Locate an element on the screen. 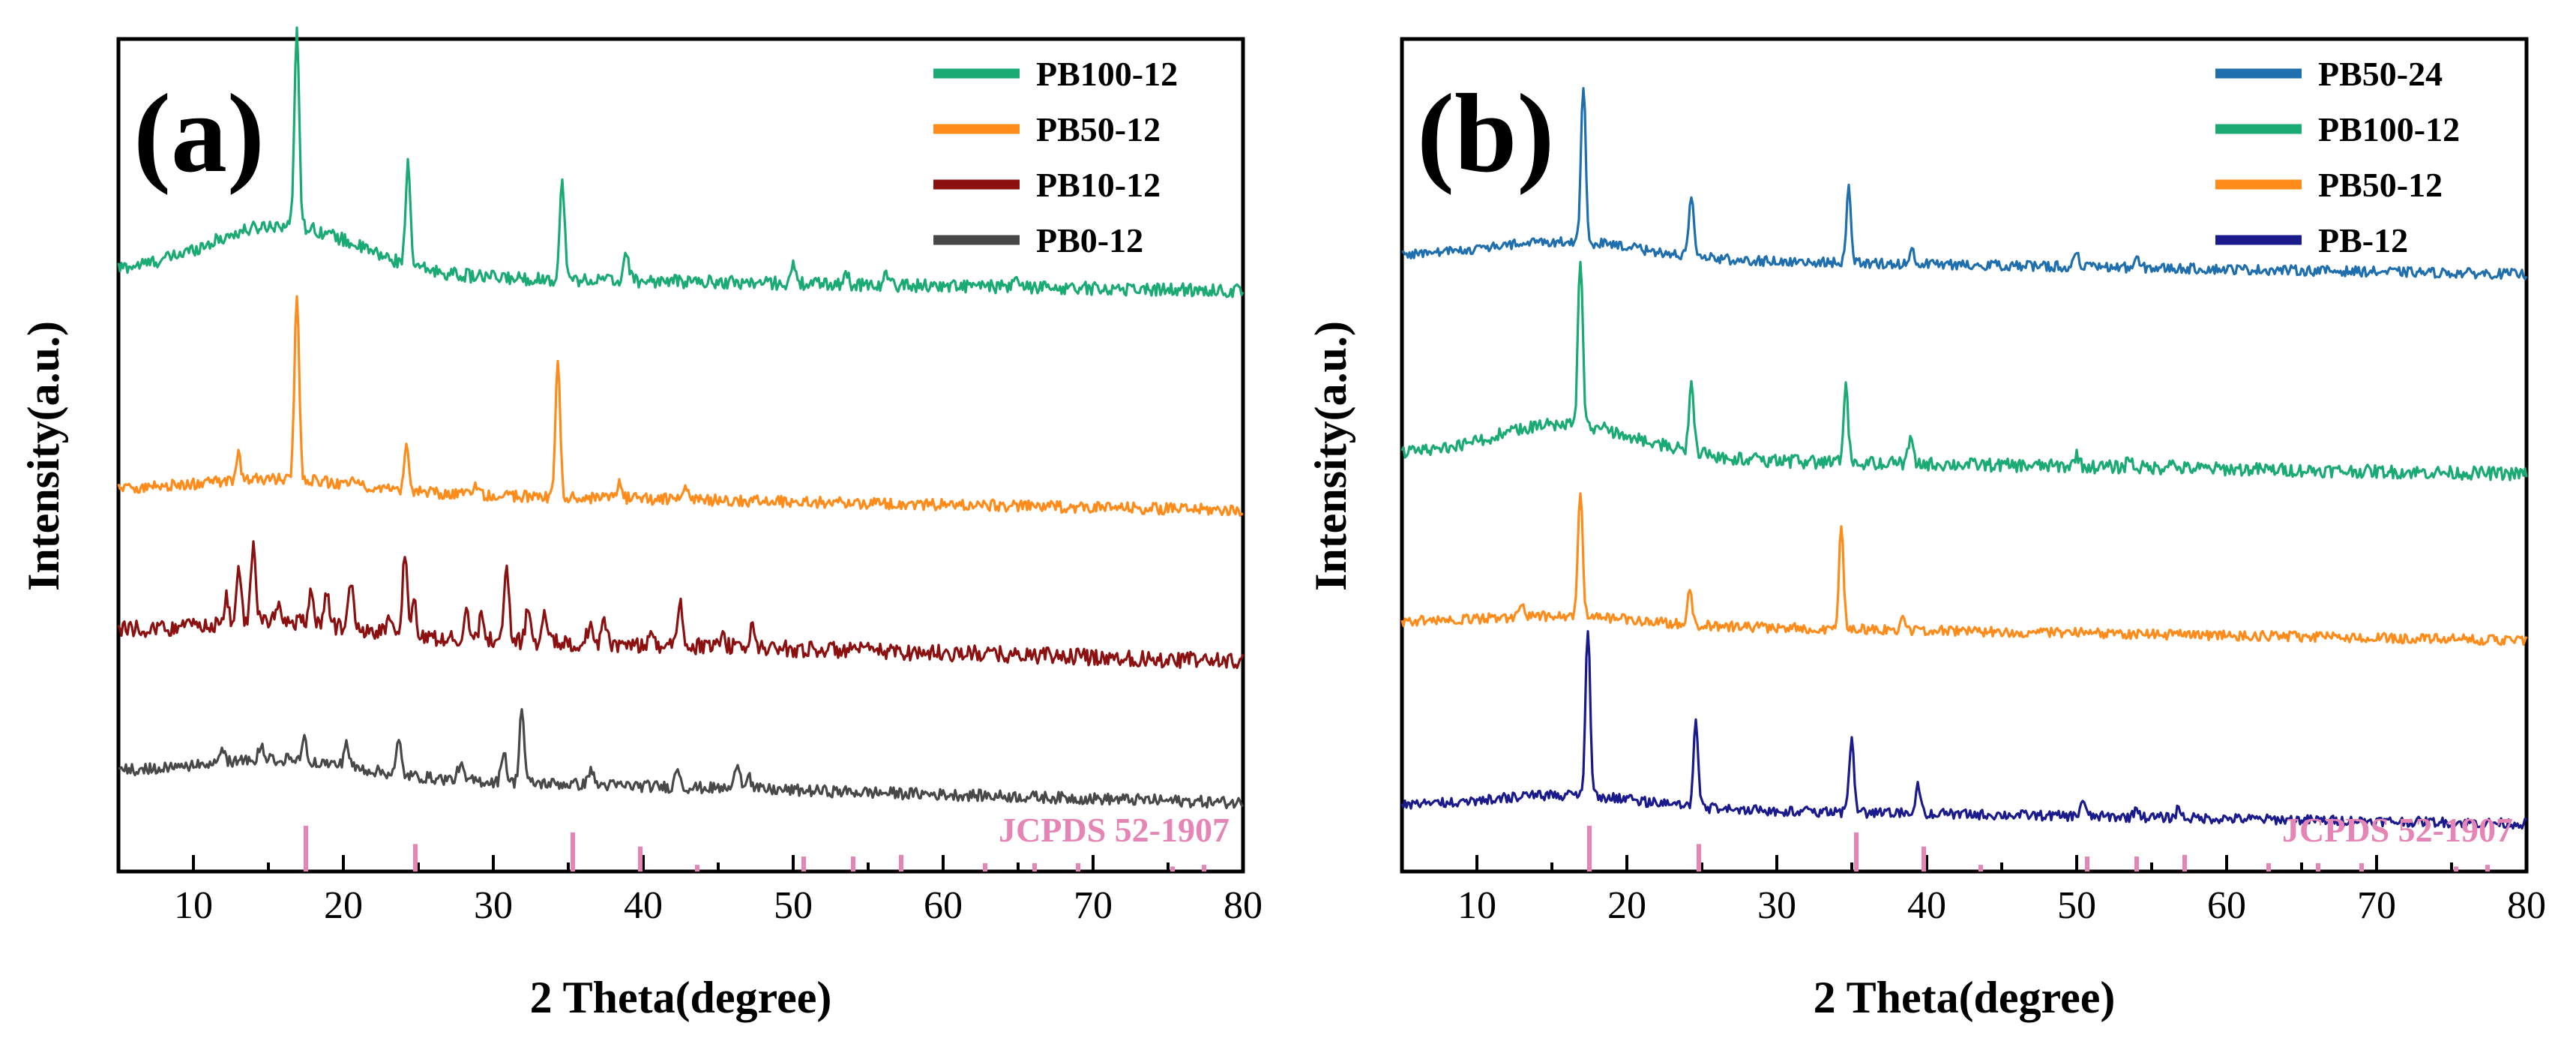 The width and height of the screenshot is (2576, 1047). legend-label: PB10-12 is located at coordinates (1098, 185).